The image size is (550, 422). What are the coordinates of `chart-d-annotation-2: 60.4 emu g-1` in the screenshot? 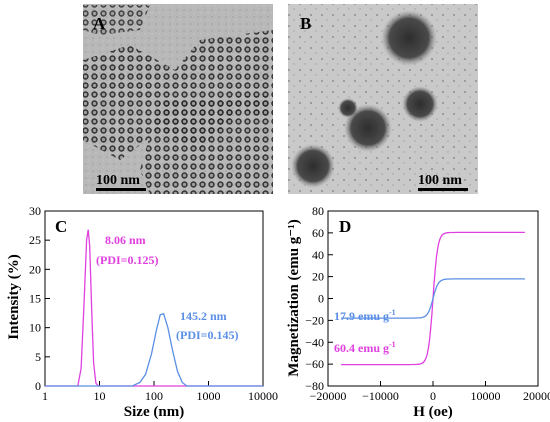 It's located at (365, 347).